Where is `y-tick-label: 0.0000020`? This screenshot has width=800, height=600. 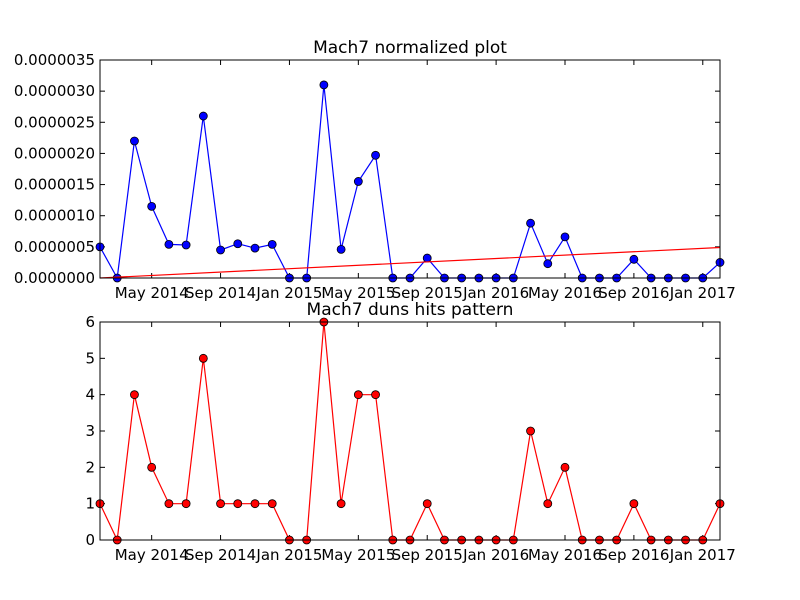
y-tick-label: 0.0000020 is located at coordinates (54, 153).